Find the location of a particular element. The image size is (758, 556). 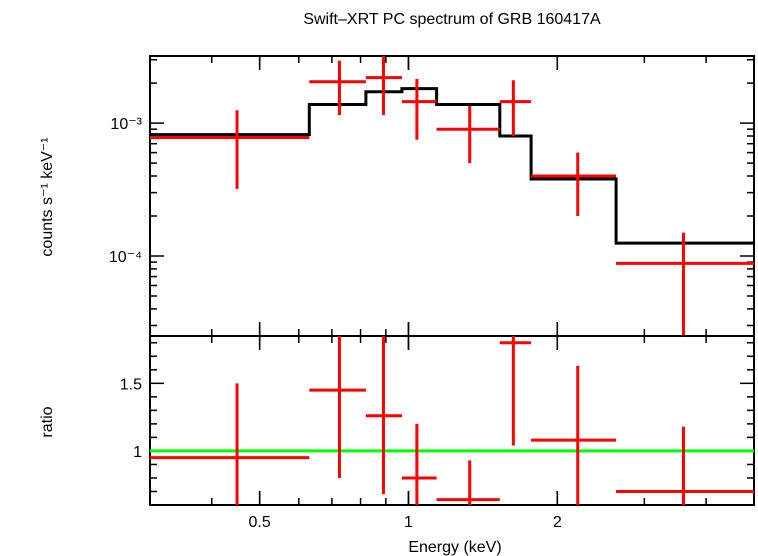

chart-title: Swift–XRT PC spectrum of GRB 160417A is located at coordinates (452, 19).